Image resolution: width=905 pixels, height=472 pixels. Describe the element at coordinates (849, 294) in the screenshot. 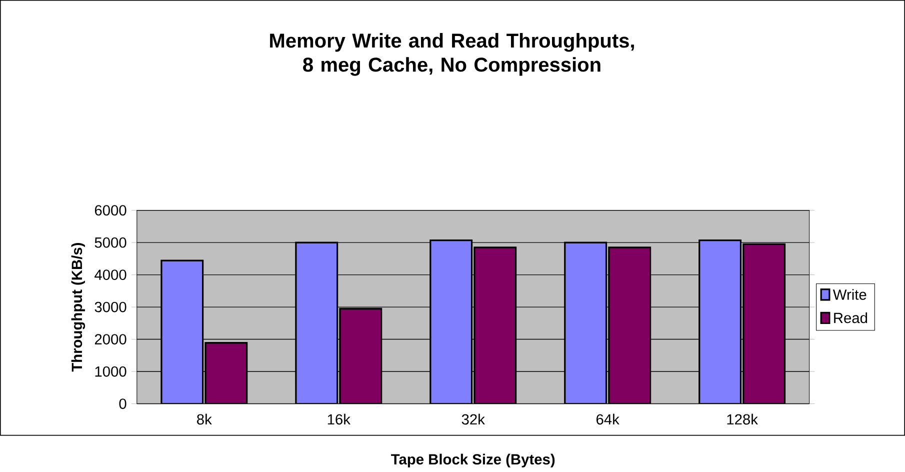

I see `legend-label: Write` at that location.